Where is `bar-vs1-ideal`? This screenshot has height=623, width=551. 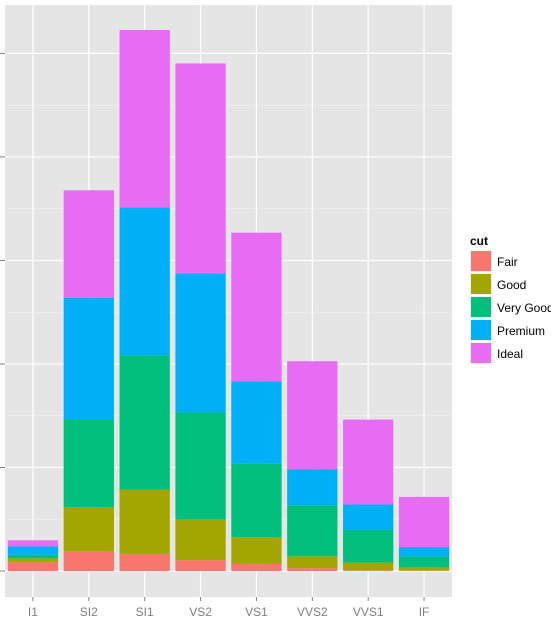 bar-vs1-ideal is located at coordinates (256, 307).